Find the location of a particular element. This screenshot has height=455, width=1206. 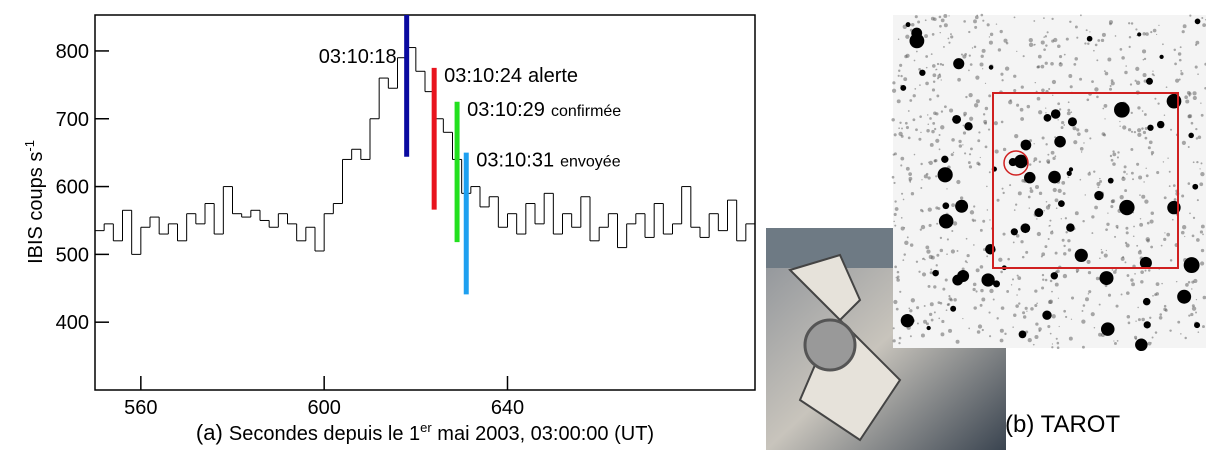

event-label: 03:10:29 confirmée is located at coordinates (544, 110).